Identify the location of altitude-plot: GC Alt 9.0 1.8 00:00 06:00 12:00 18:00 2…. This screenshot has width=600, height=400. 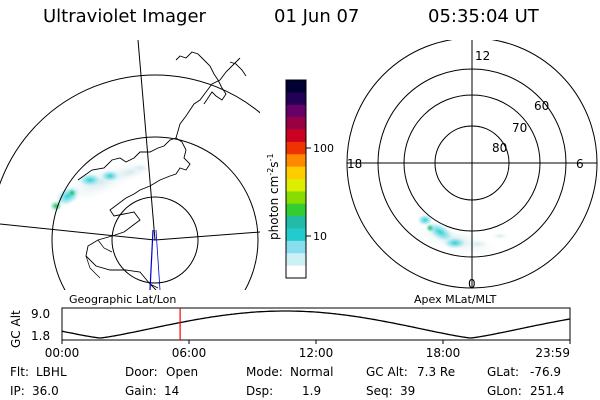
(290, 333).